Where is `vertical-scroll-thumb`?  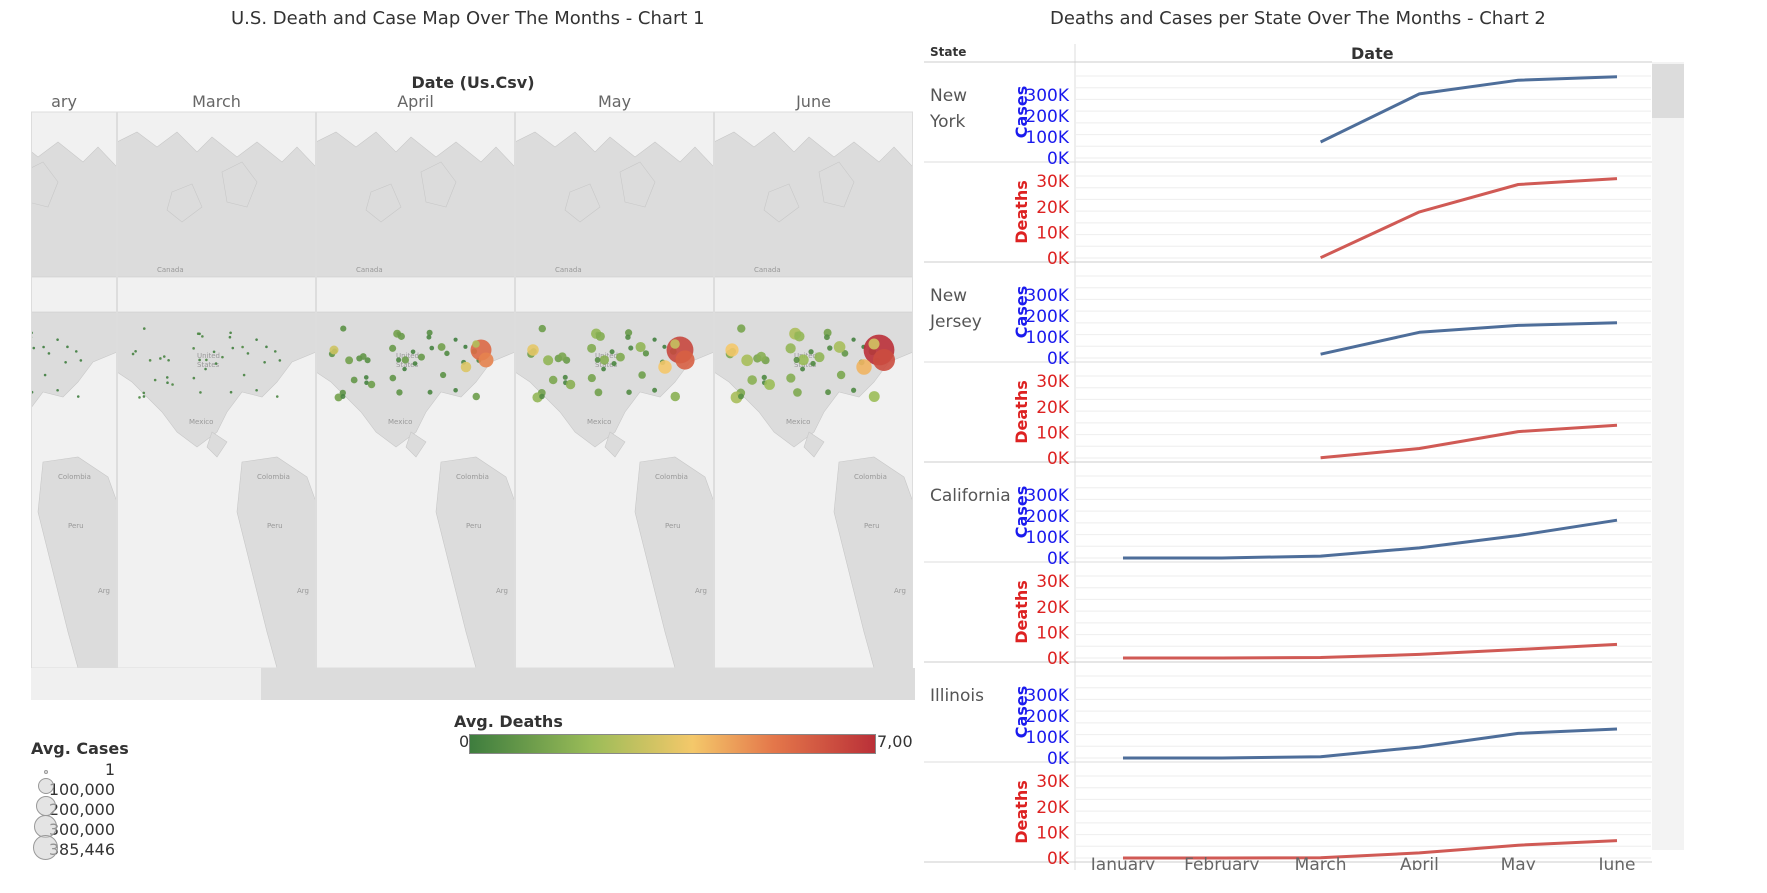
vertical-scroll-thumb is located at coordinates (1668, 91).